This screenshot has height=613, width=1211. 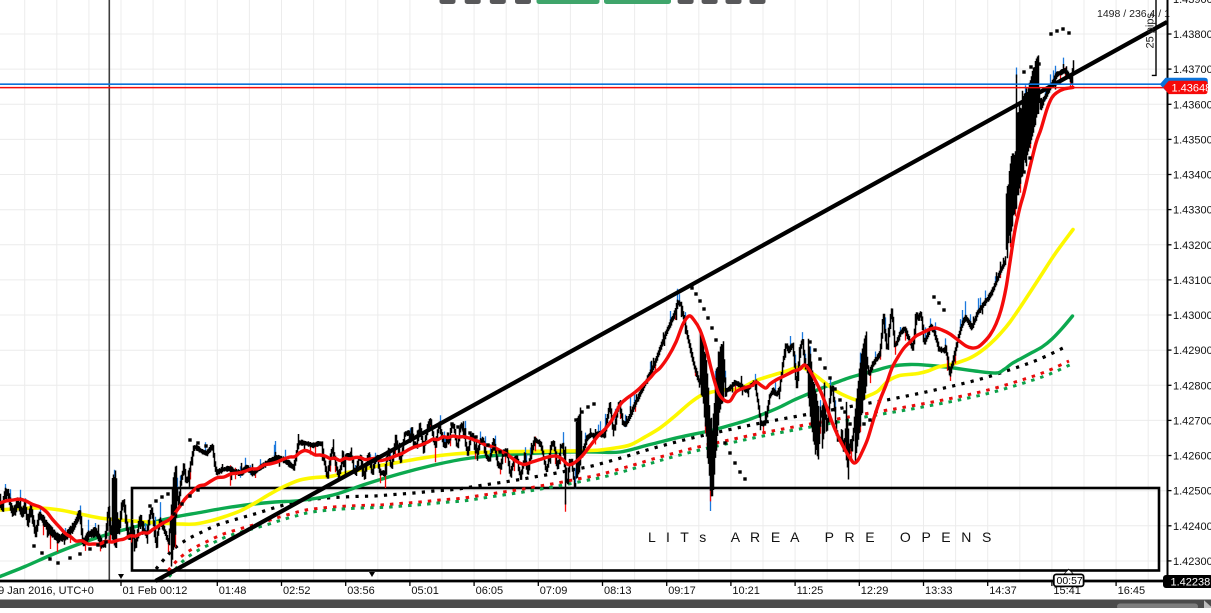 What do you see at coordinates (618, 591) in the screenshot?
I see `svg-text: 08:13` at bounding box center [618, 591].